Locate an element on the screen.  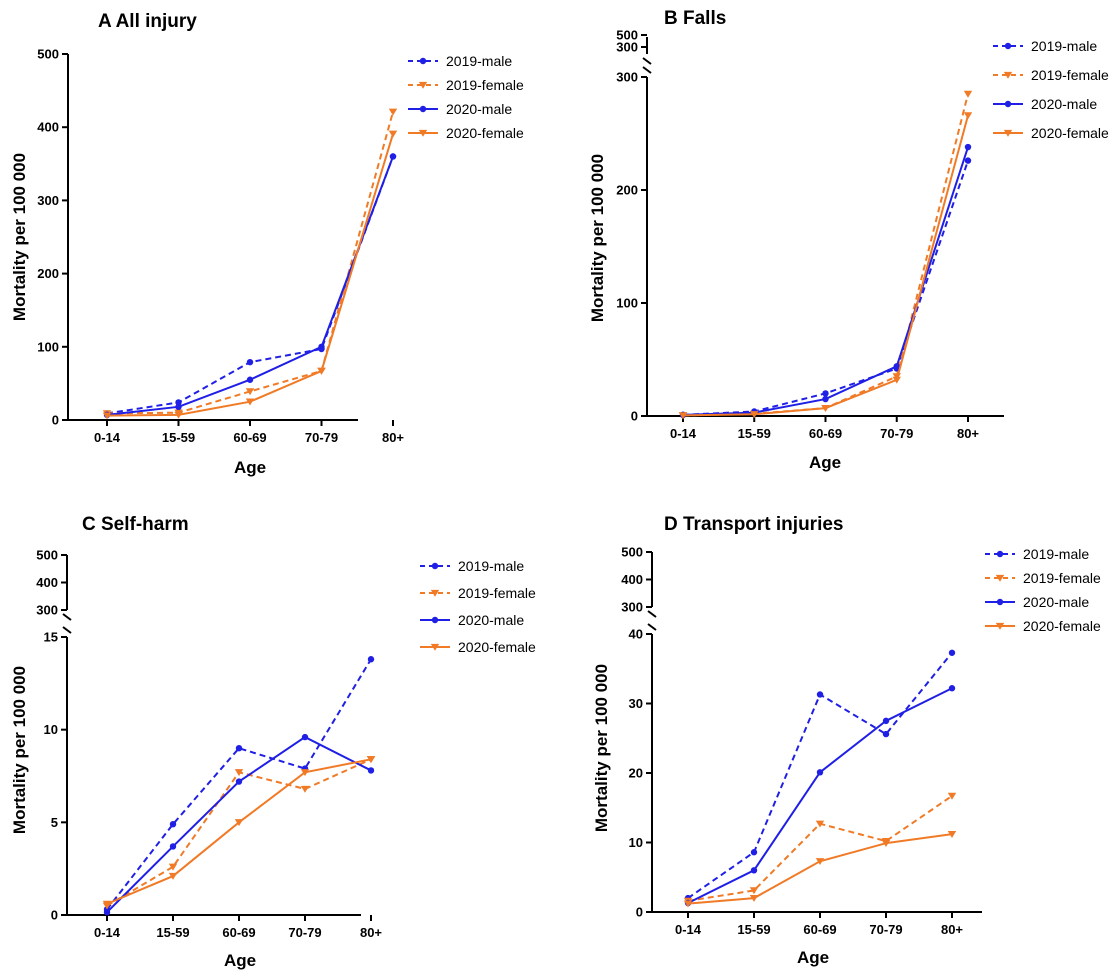
y-tick-label: 30 is located at coordinates (636, 703).